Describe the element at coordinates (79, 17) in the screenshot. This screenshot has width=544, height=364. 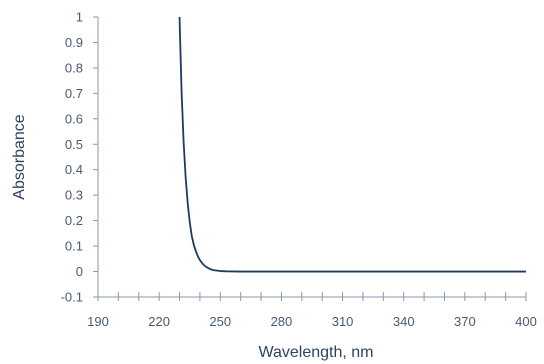
I see `y-tick-label: 1` at that location.